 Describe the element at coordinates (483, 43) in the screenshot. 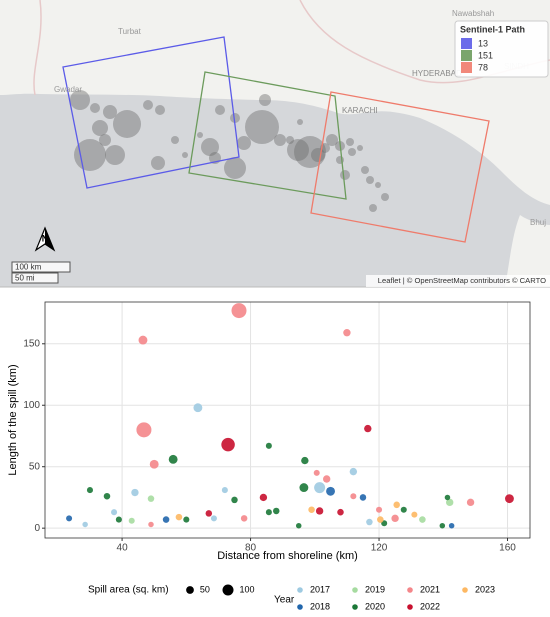

I see `map-legend-label: 13` at that location.